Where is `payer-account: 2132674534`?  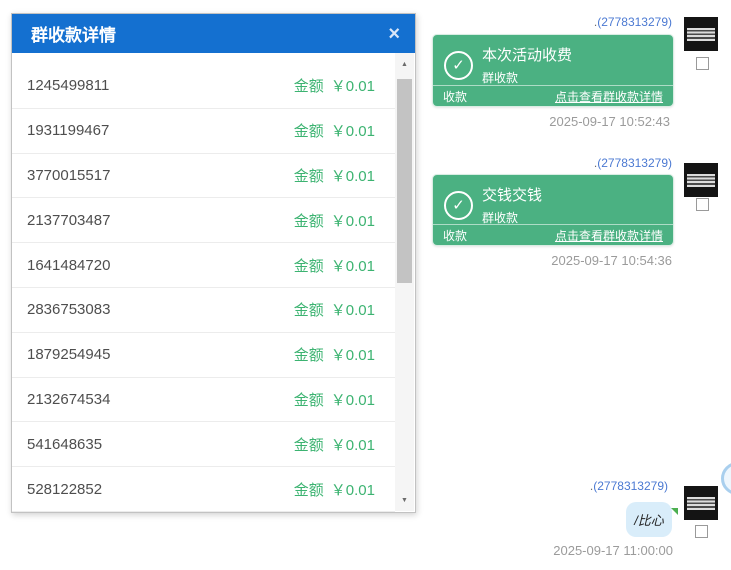
payer-account: 2132674534 is located at coordinates (69, 399).